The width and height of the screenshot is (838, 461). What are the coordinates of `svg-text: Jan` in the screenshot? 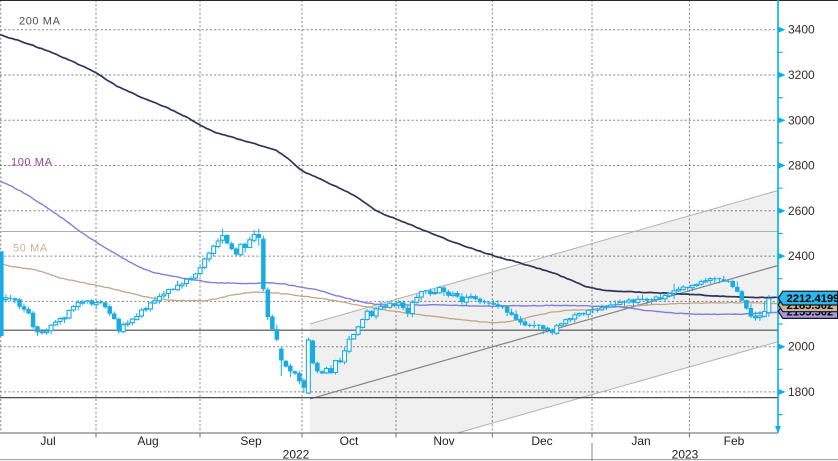 It's located at (640, 441).